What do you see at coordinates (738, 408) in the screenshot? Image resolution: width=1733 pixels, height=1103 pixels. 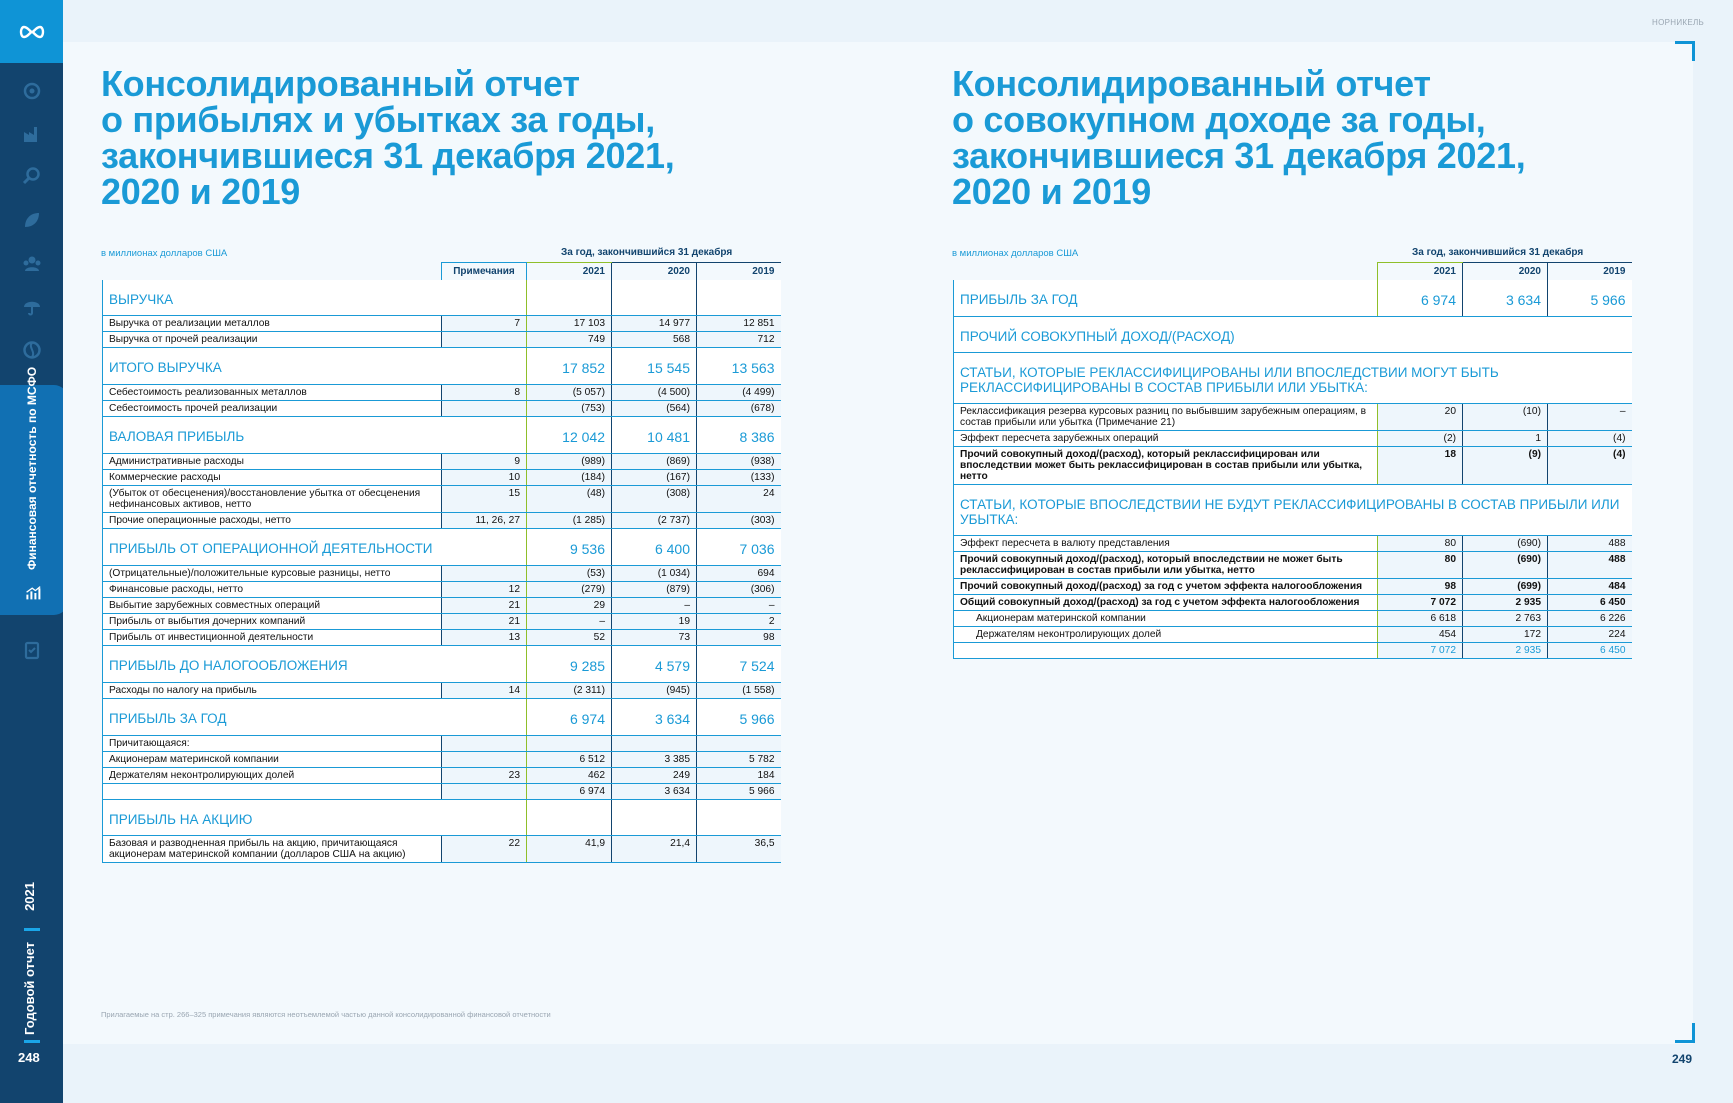 I see `value-2019: (678)` at bounding box center [738, 408].